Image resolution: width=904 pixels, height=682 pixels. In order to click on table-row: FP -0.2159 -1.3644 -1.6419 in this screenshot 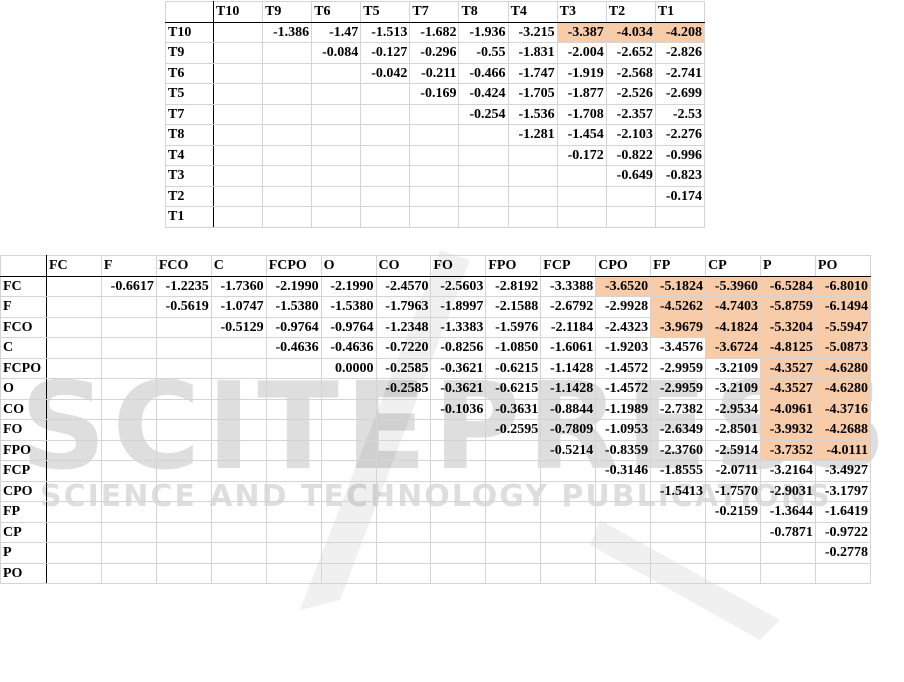, I will do `click(436, 512)`.